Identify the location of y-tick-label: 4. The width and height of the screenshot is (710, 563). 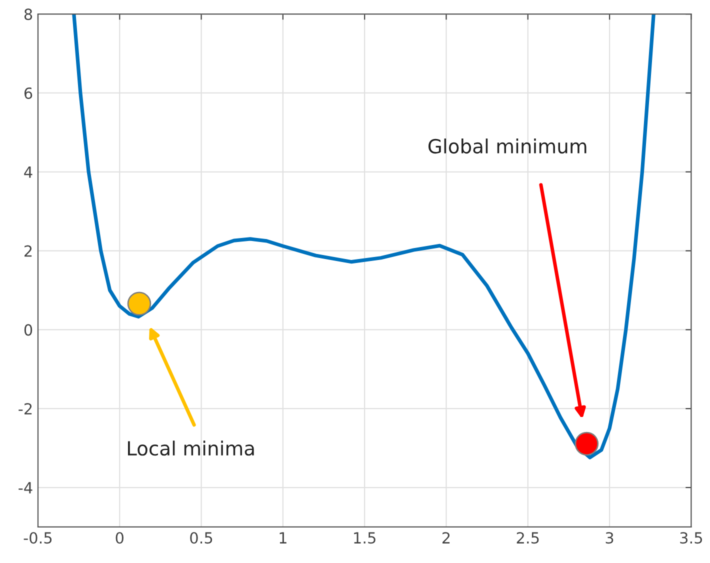
(28, 172).